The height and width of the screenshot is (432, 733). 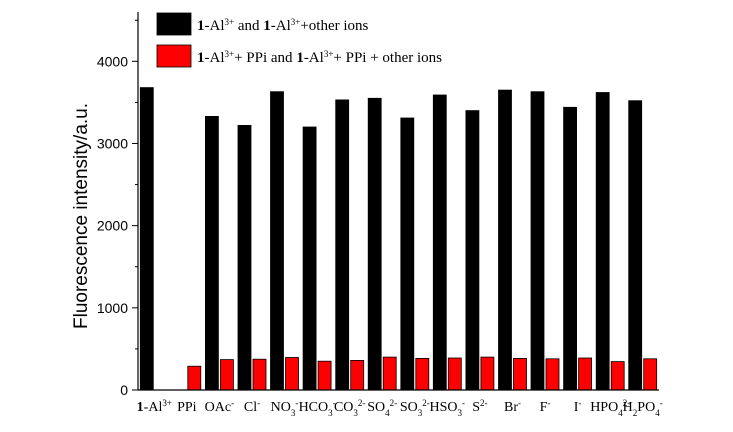 What do you see at coordinates (219, 406) in the screenshot?
I see `x-tick-label-2: OAc-` at bounding box center [219, 406].